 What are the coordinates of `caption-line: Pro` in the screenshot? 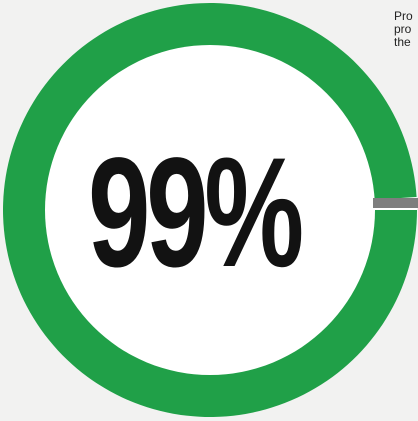 It's located at (403, 16).